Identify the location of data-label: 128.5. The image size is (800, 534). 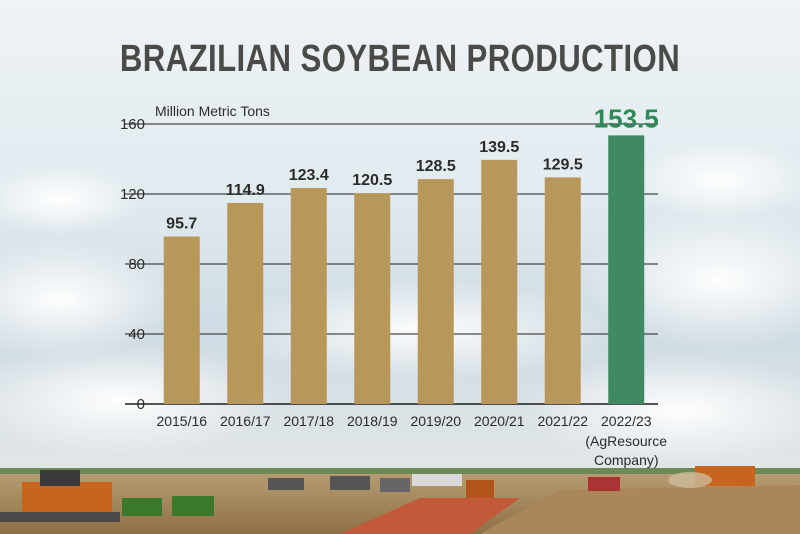
(436, 166).